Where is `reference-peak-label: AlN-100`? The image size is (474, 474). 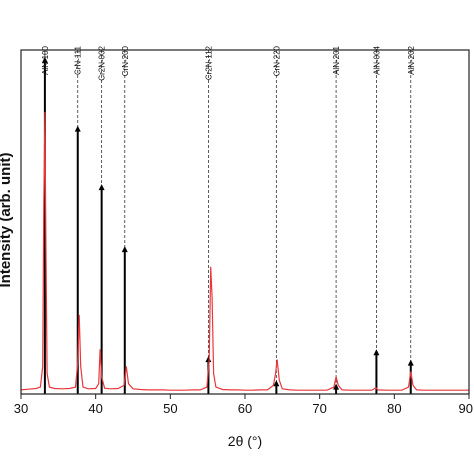 reference-peak-label: AlN-100 is located at coordinates (45, 59).